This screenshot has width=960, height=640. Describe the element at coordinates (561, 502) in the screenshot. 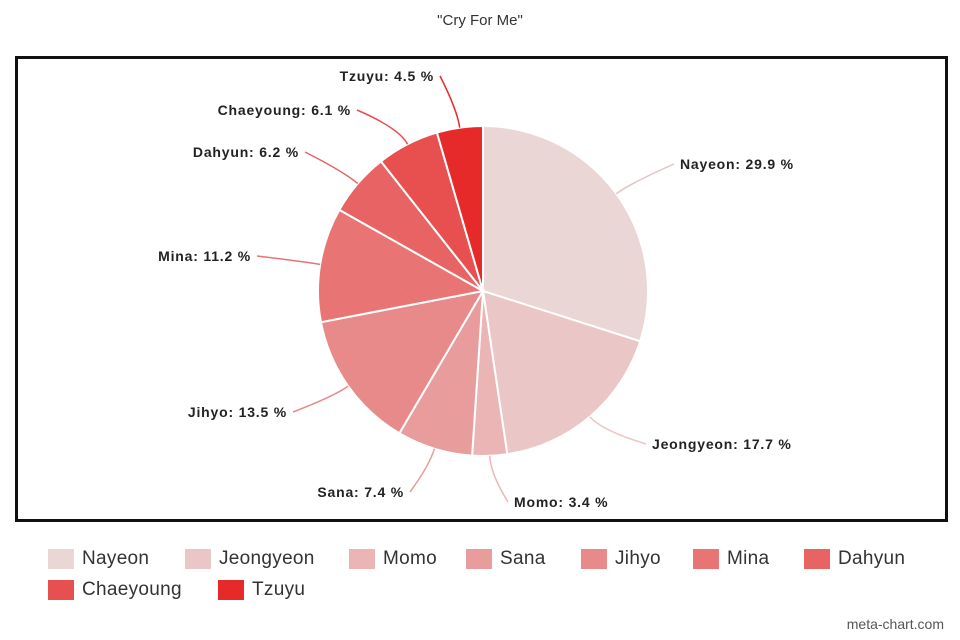

I see `slice-label-momo: Momo: 3.4 %` at that location.